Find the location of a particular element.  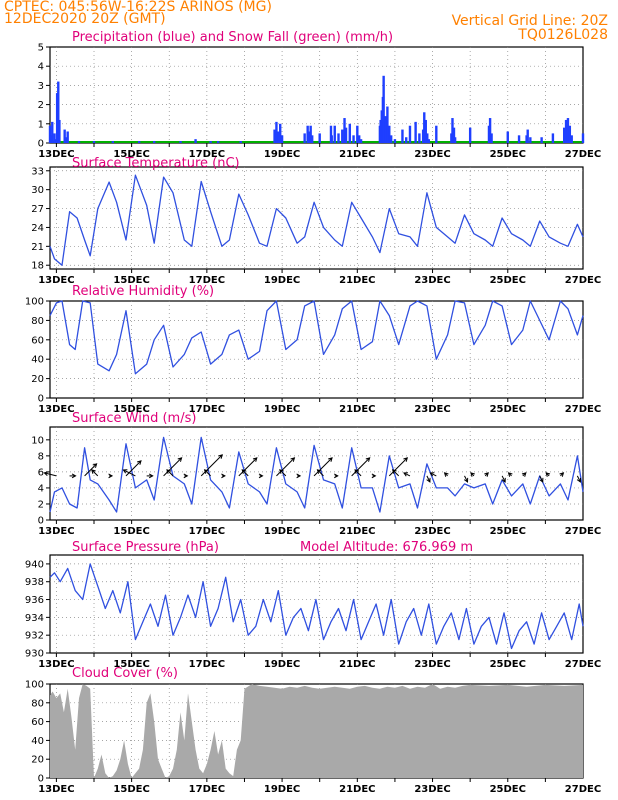

y-tick-label: 930 is located at coordinates (34, 654).